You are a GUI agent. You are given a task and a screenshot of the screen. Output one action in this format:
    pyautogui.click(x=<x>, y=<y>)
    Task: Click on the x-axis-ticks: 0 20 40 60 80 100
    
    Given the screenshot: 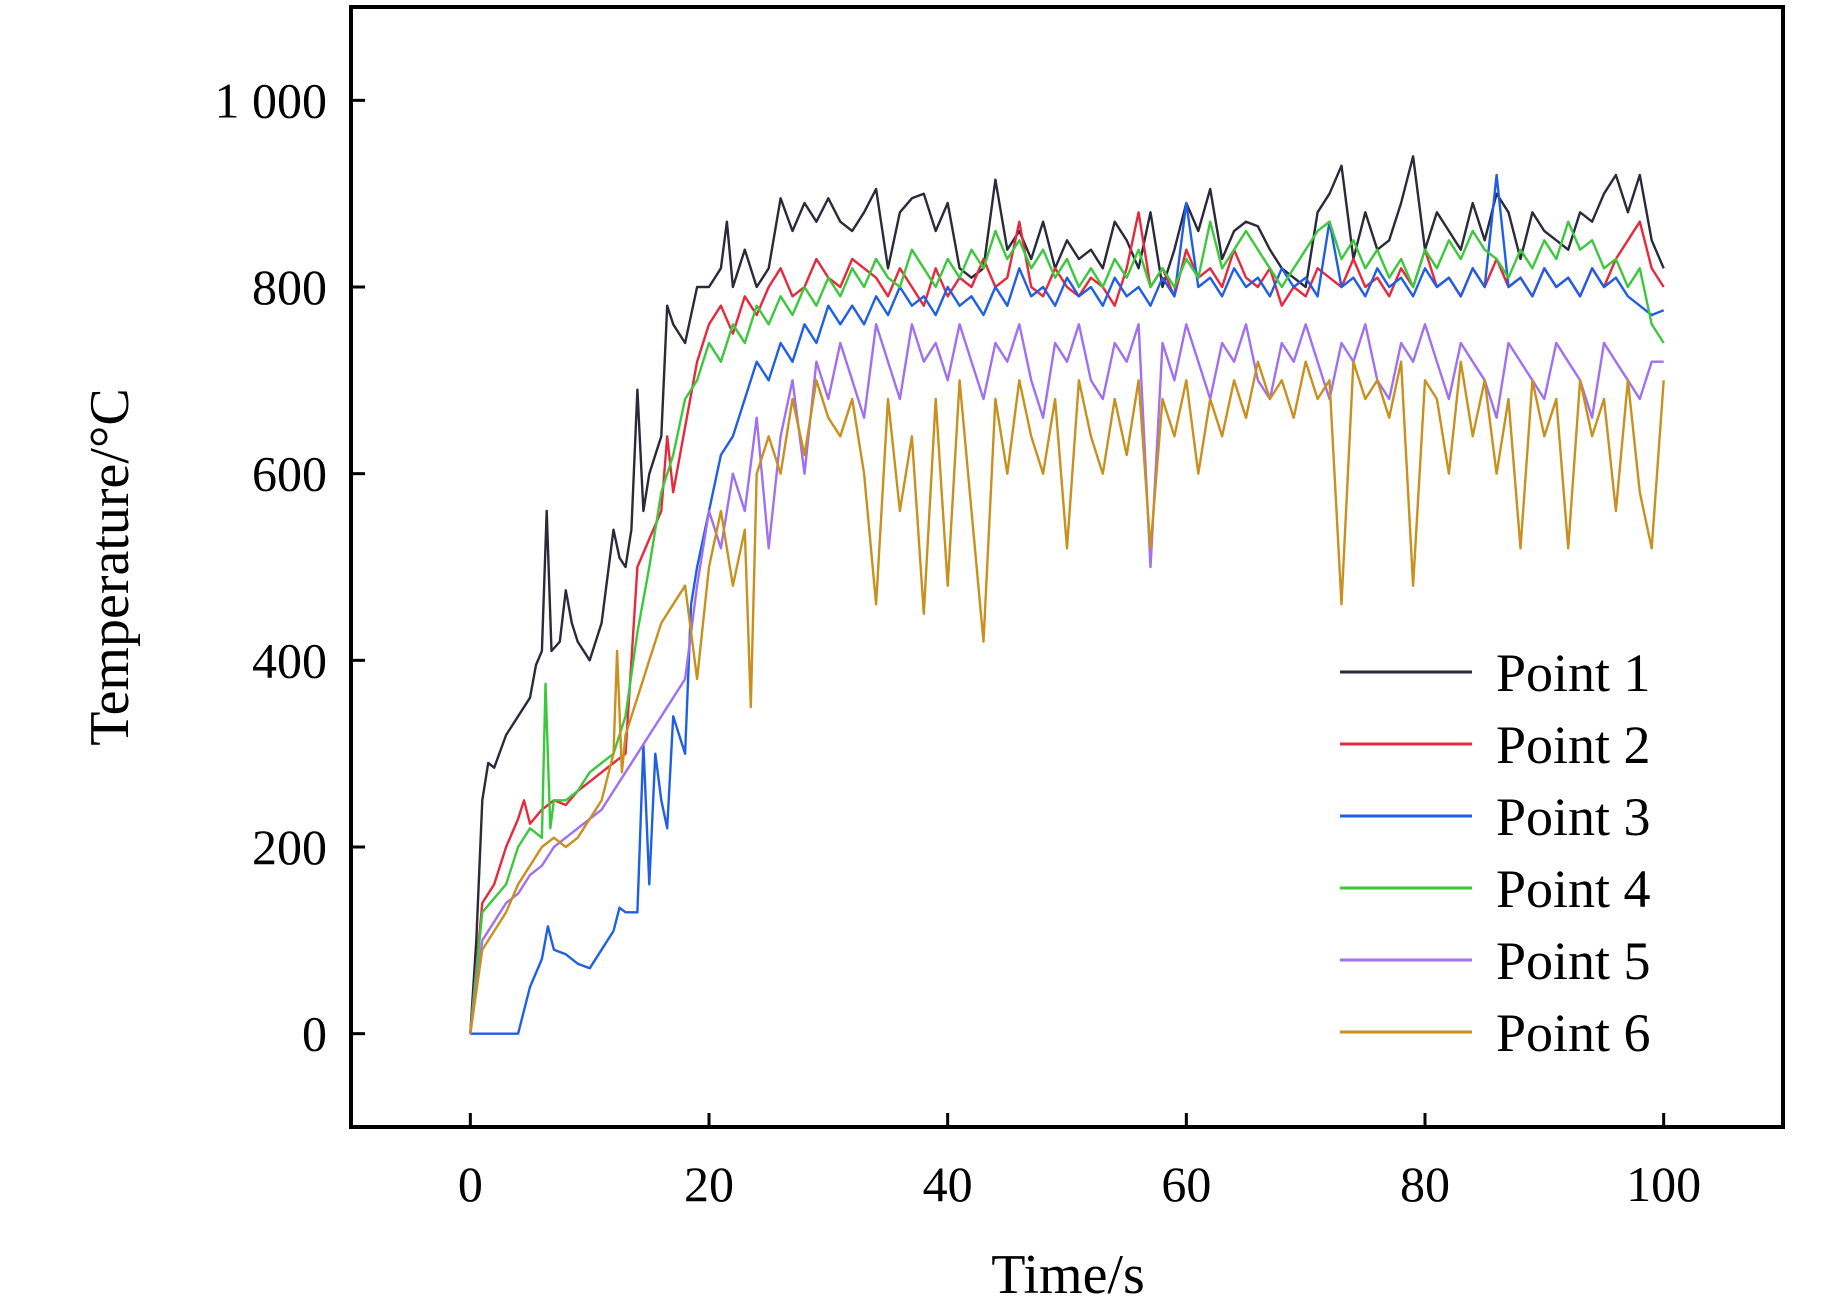 What is the action you would take?
    pyautogui.click(x=1079, y=1162)
    